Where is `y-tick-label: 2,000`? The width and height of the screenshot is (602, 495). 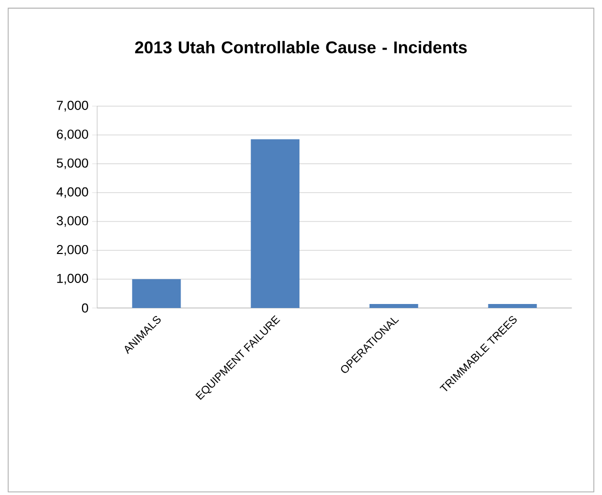 y-tick-label: 2,000 is located at coordinates (72, 250).